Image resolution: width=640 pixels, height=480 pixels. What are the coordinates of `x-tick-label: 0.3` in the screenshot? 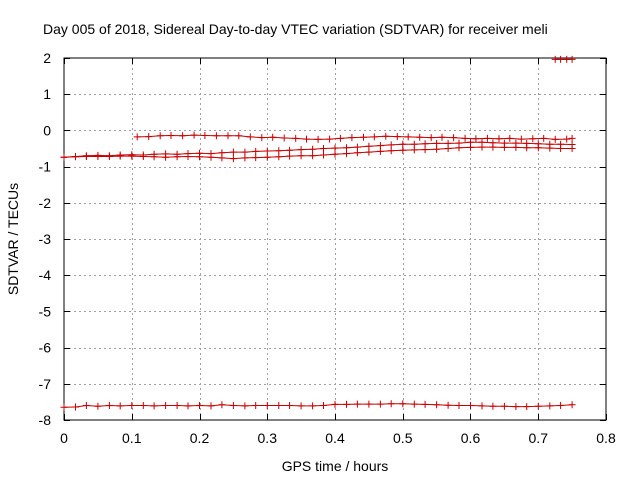 It's located at (268, 438).